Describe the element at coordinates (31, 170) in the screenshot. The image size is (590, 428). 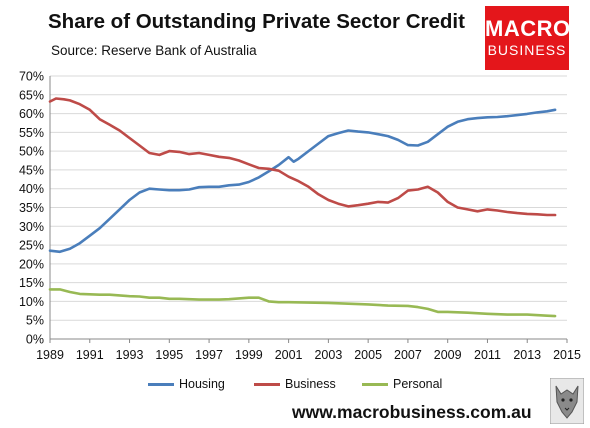
I see `y-tick-label: 45%` at that location.